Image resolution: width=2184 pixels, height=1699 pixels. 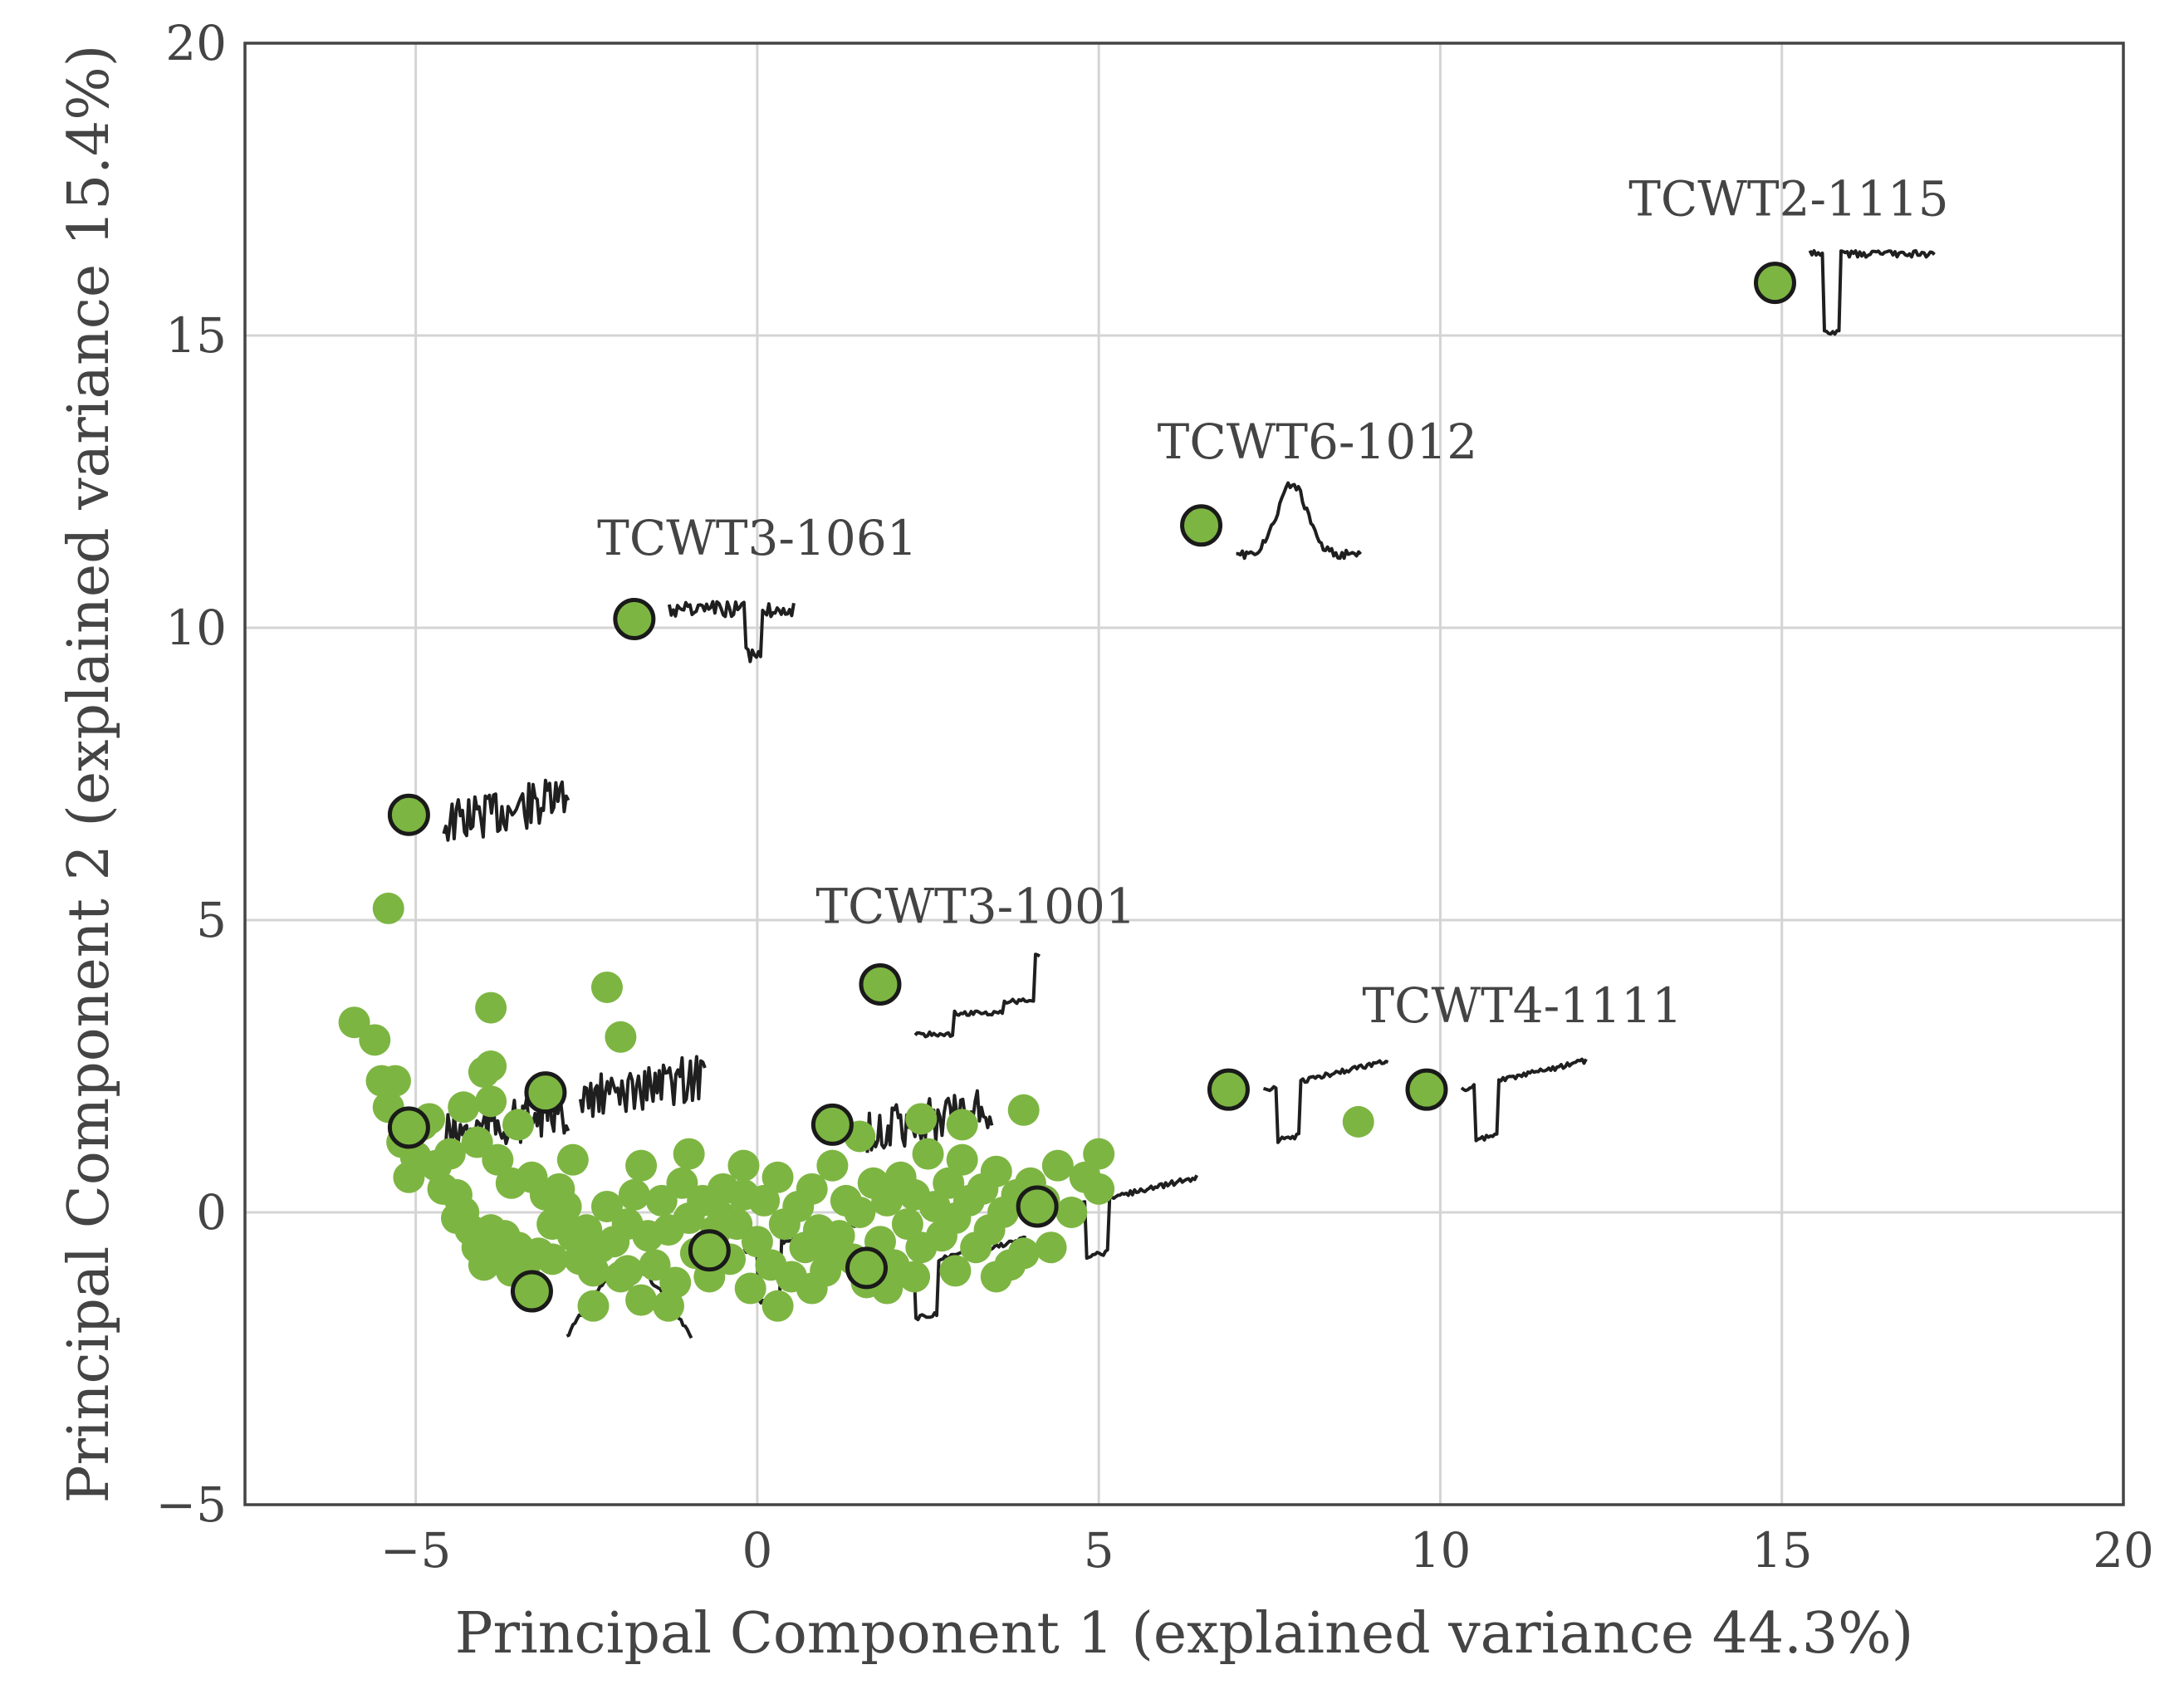 What do you see at coordinates (757, 1550) in the screenshot?
I see `x-tick-label: 0` at bounding box center [757, 1550].